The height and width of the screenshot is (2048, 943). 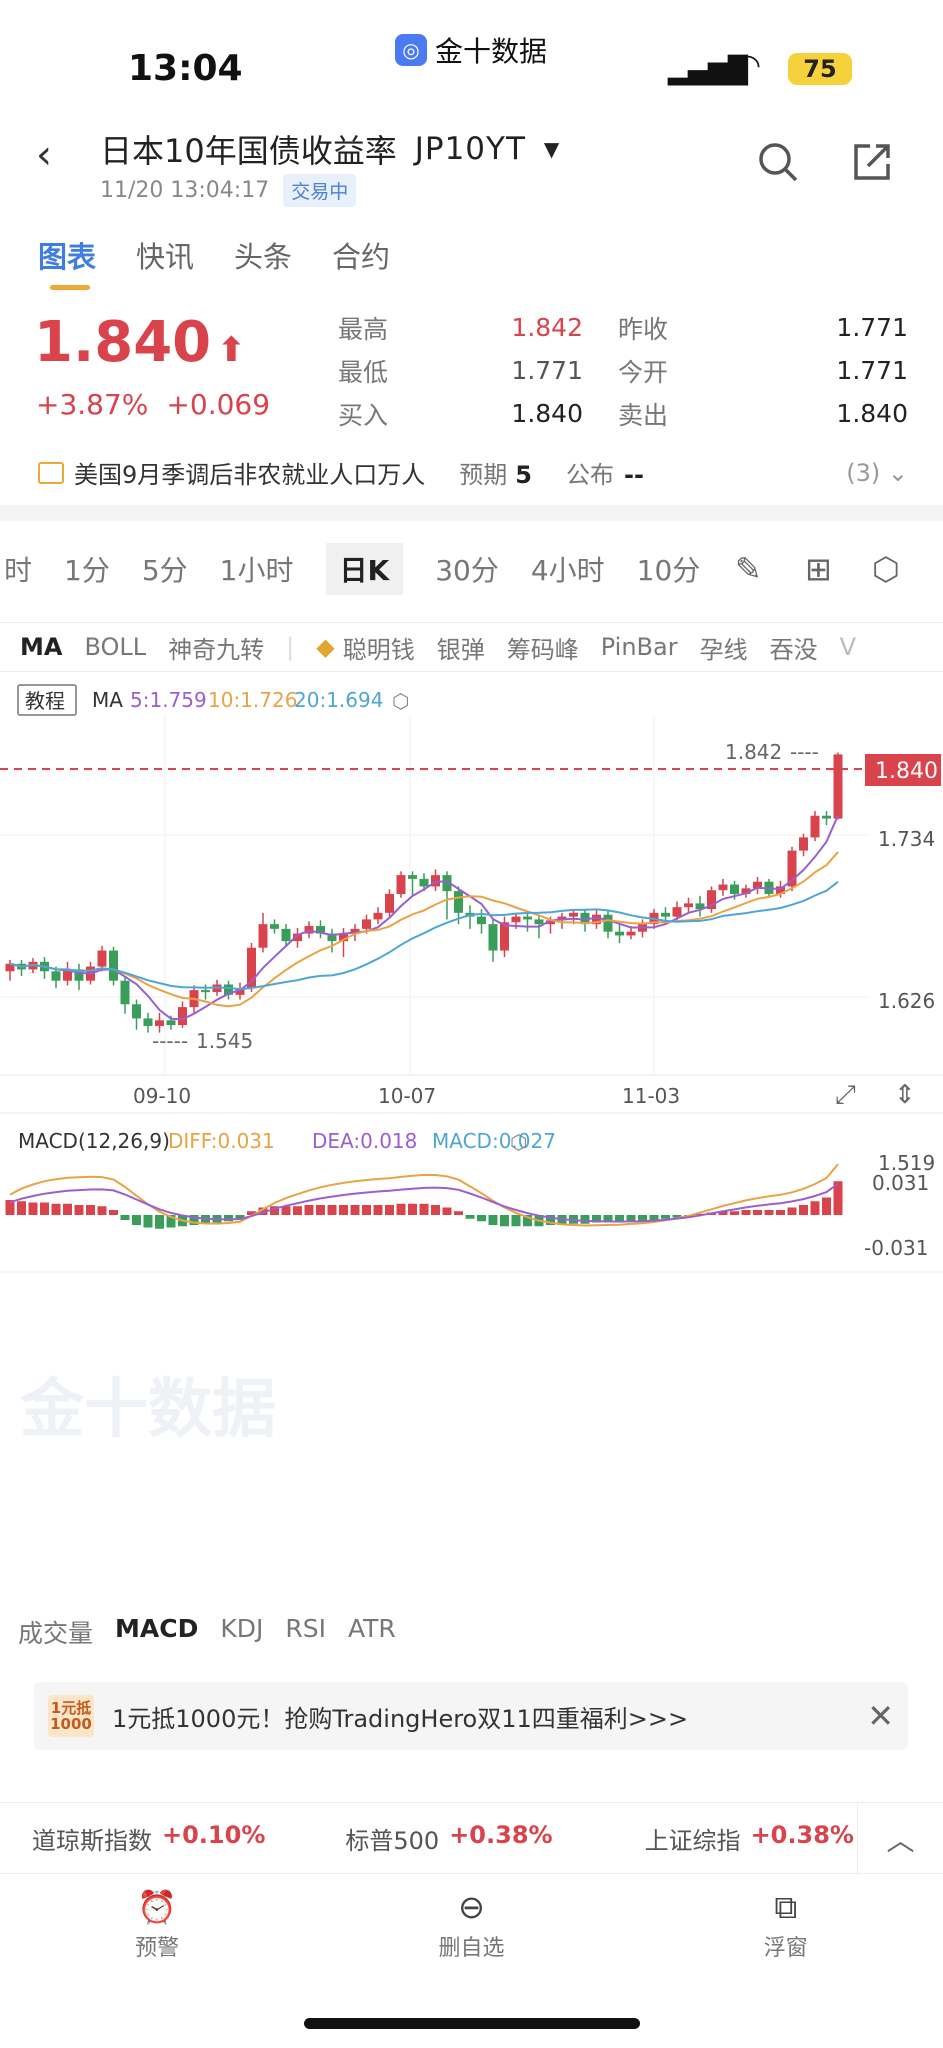 What do you see at coordinates (424, 929) in the screenshot?
I see `ma10-line` at bounding box center [424, 929].